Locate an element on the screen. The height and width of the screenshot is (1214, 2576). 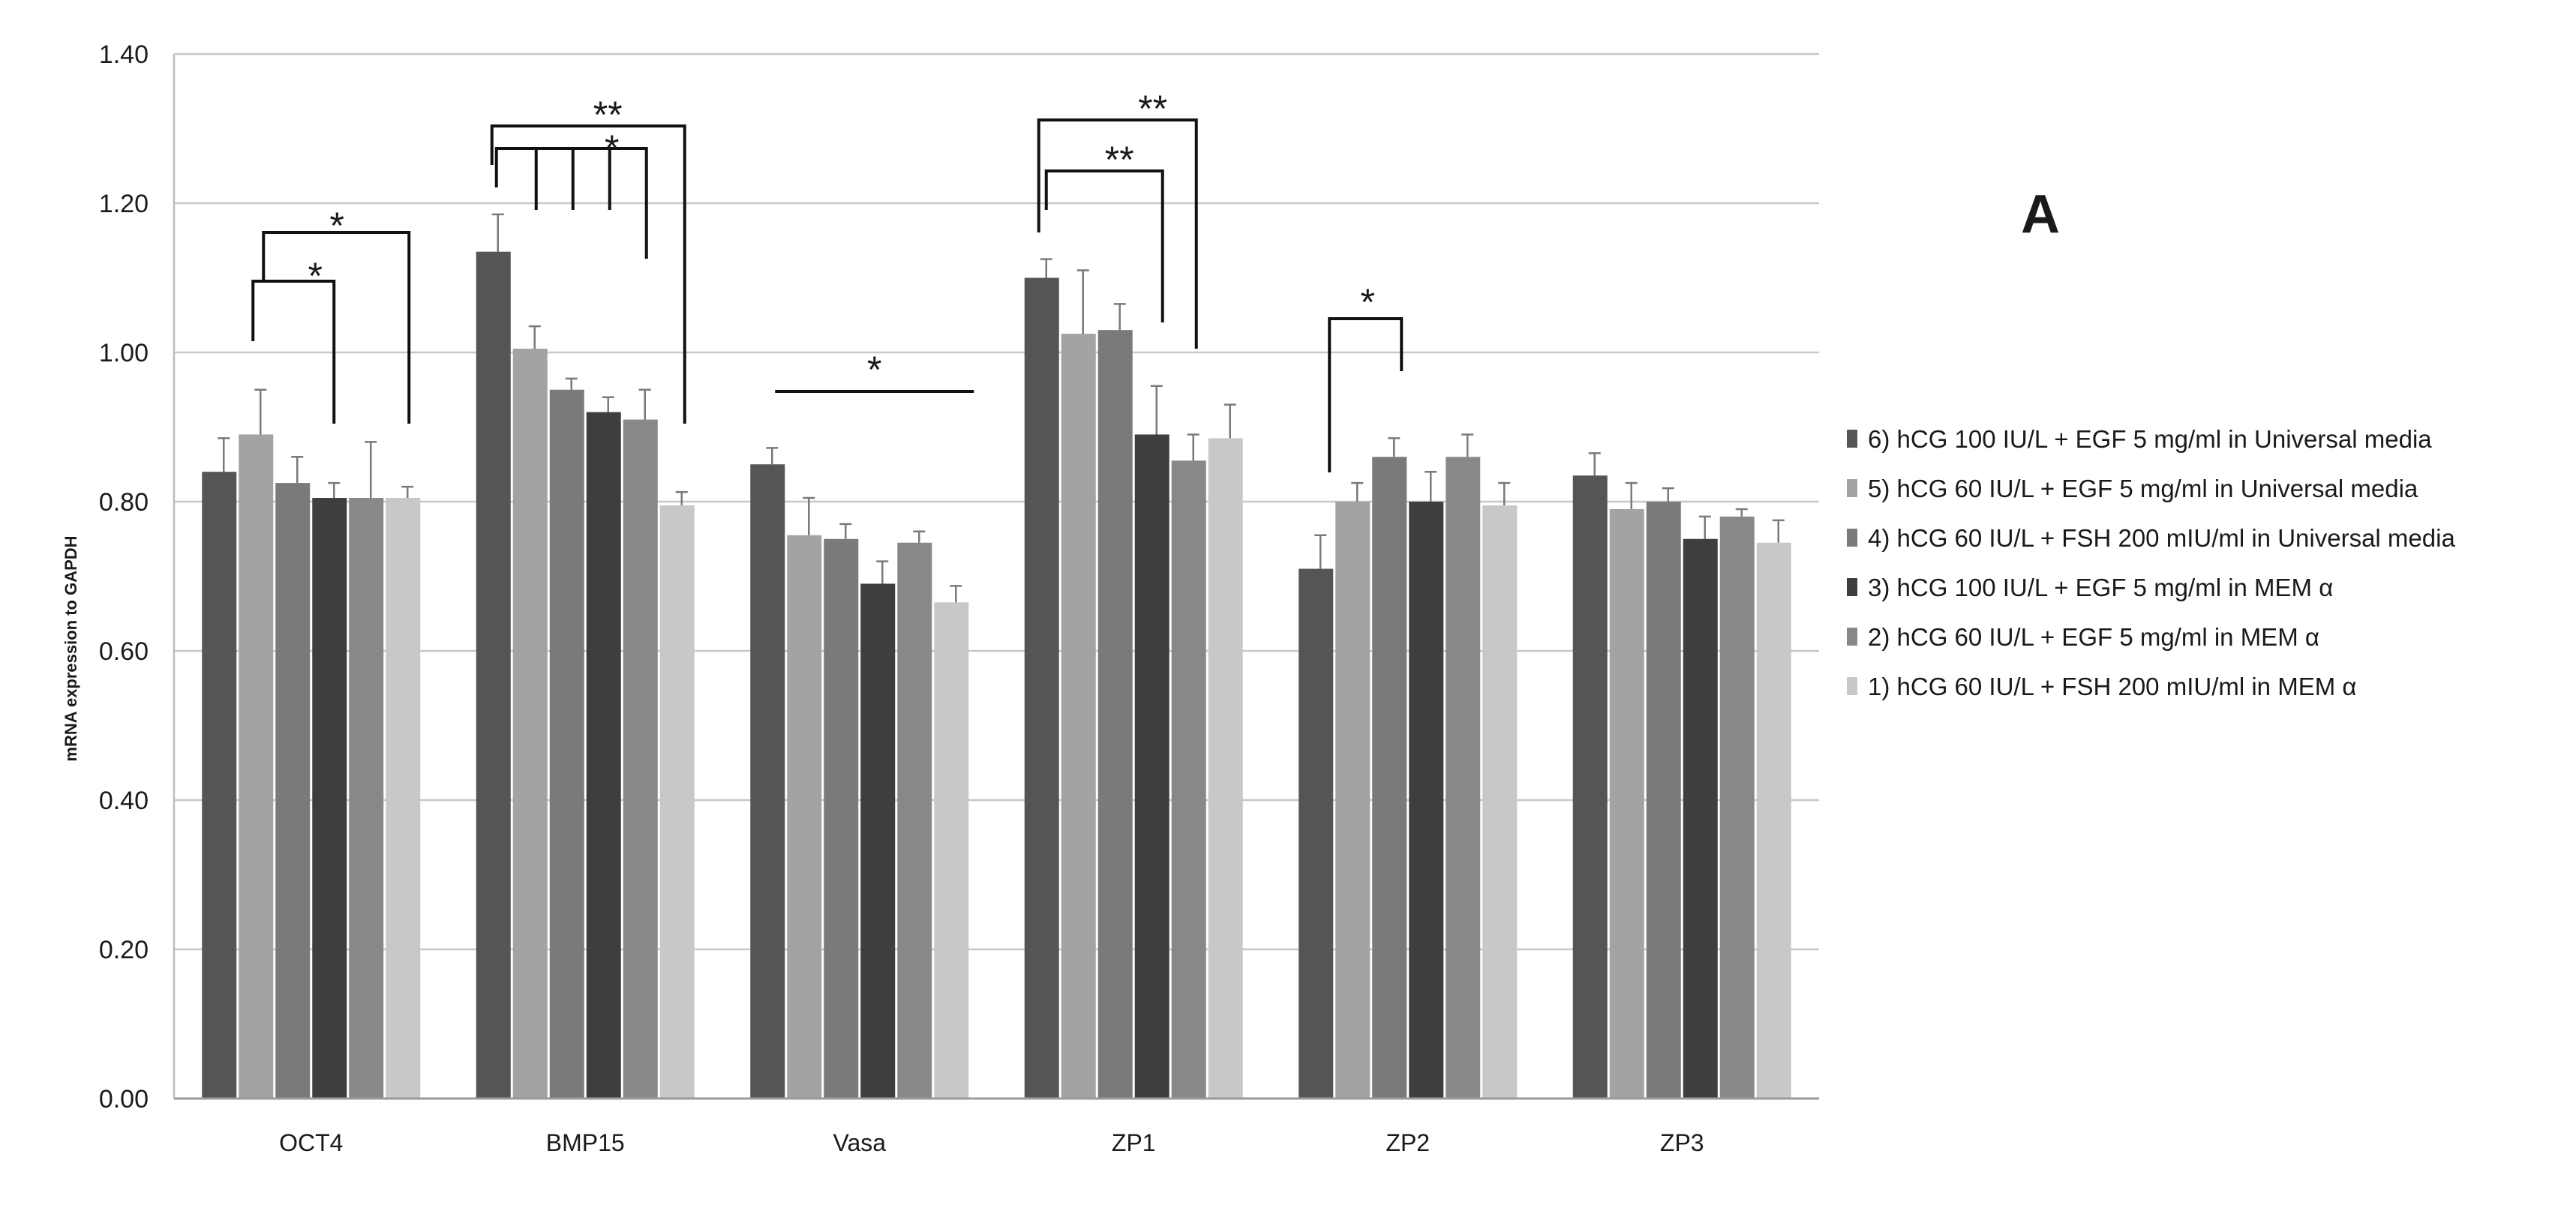
y-tick-label: 0.00 is located at coordinates (124, 1099).